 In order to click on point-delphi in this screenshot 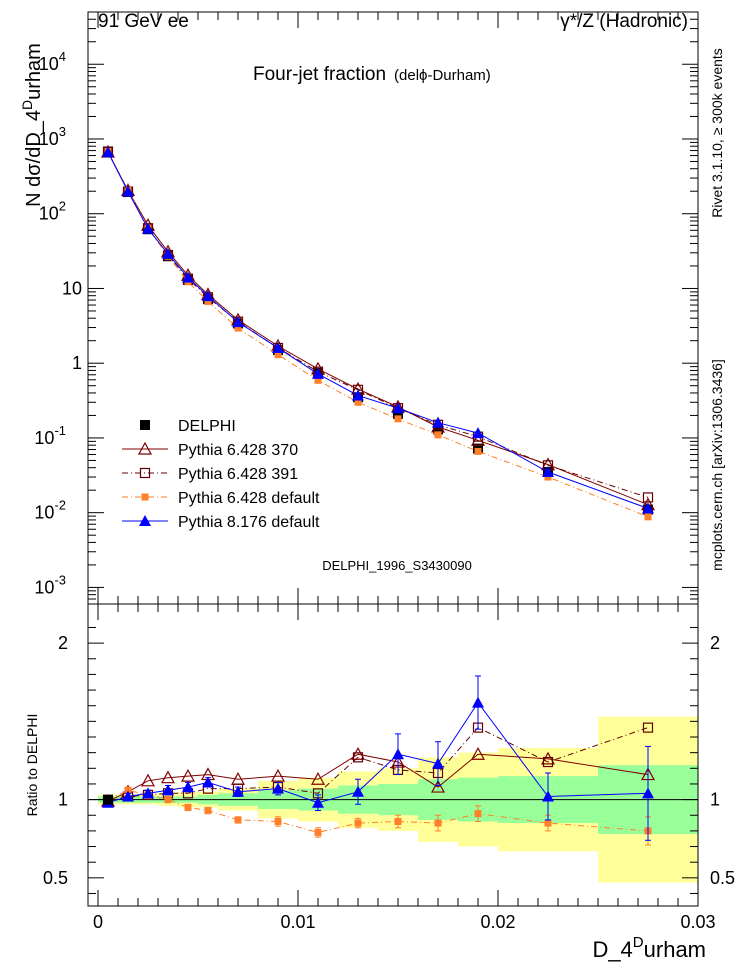, I will do `click(398, 413)`.